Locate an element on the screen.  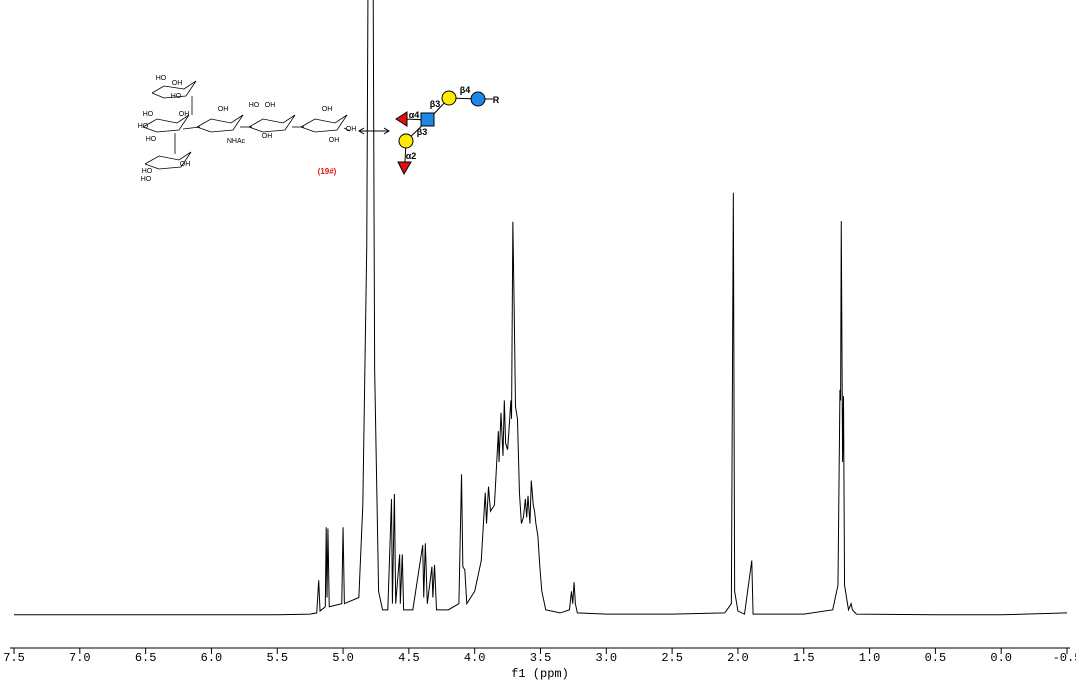
x-tick-label: 1.0 is located at coordinates (870, 658).